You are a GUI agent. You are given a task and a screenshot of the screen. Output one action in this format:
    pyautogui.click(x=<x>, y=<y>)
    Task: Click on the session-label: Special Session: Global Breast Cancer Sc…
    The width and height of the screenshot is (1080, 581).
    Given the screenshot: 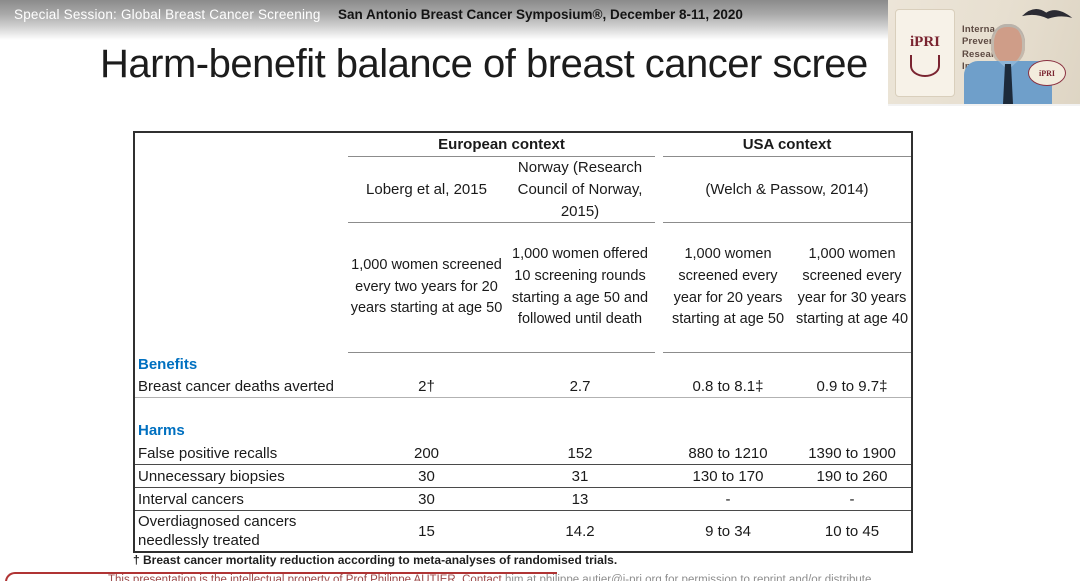 What is the action you would take?
    pyautogui.click(x=167, y=14)
    